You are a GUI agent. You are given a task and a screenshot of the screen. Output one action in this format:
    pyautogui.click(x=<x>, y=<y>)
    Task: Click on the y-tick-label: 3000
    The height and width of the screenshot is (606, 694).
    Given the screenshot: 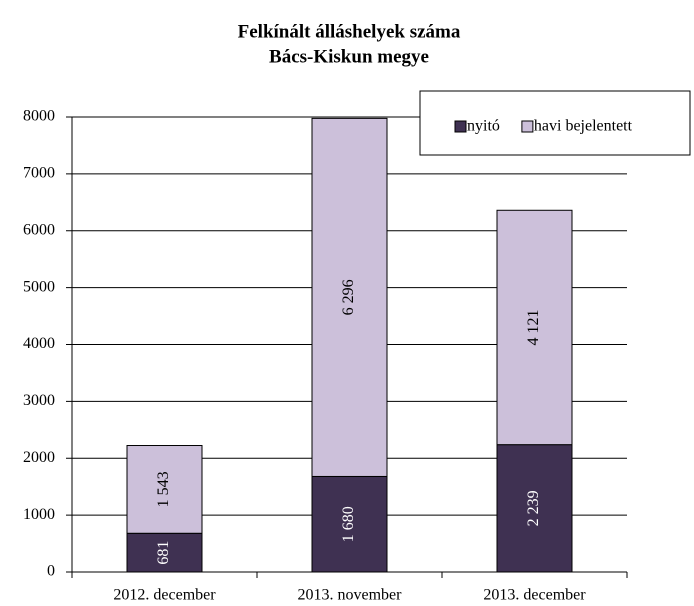 What is the action you would take?
    pyautogui.click(x=39, y=400)
    